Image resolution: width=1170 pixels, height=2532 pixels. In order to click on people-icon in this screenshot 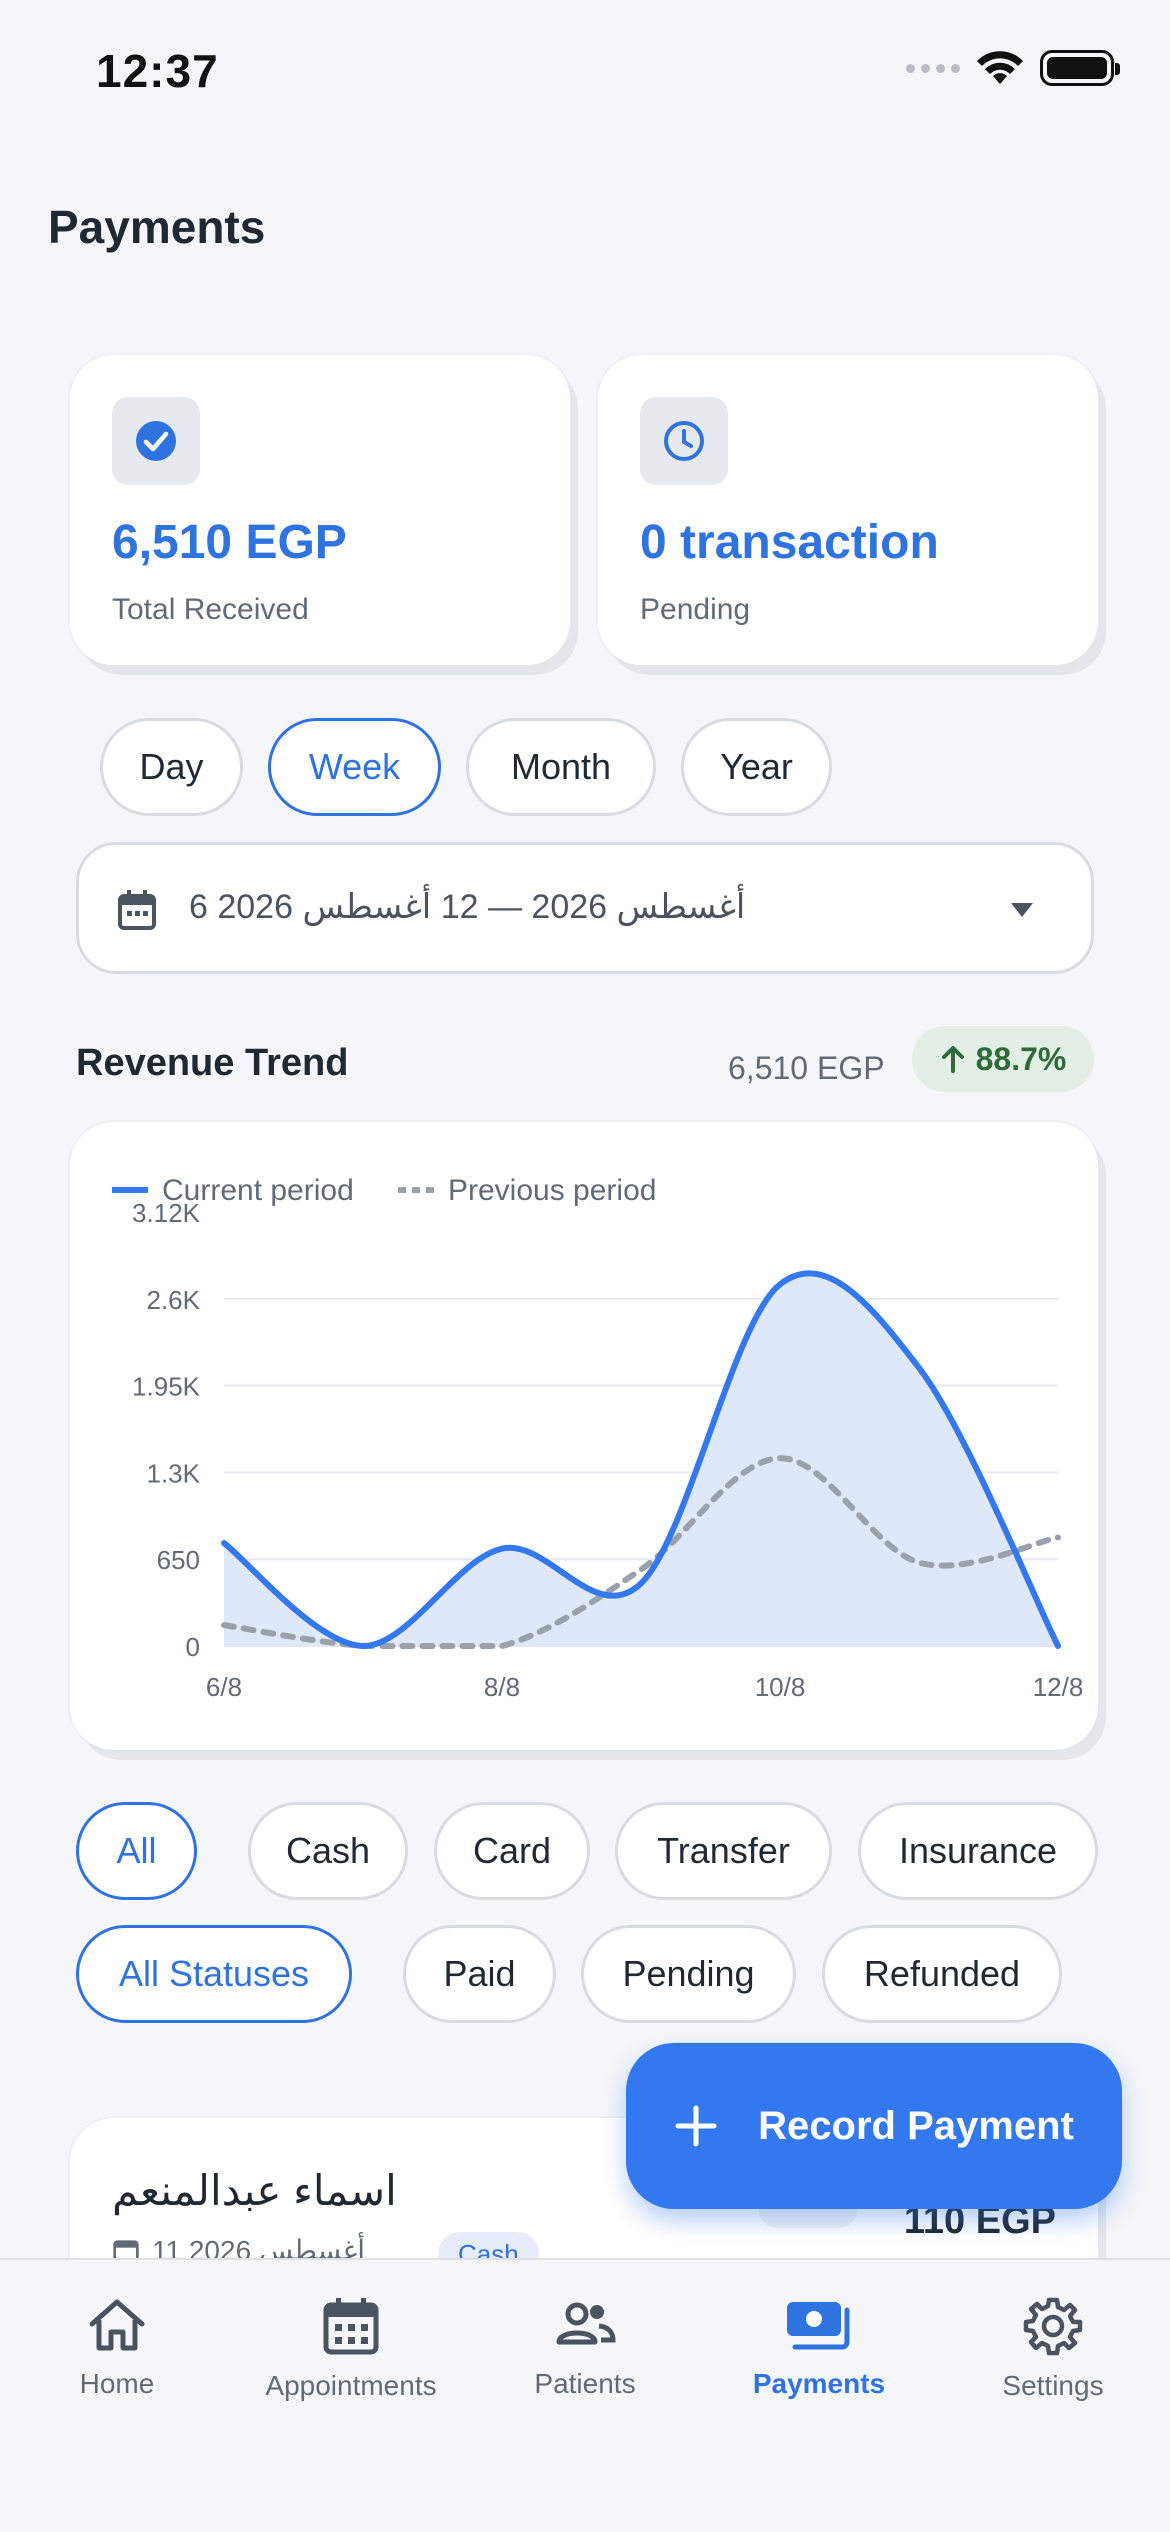, I will do `click(586, 2323)`.